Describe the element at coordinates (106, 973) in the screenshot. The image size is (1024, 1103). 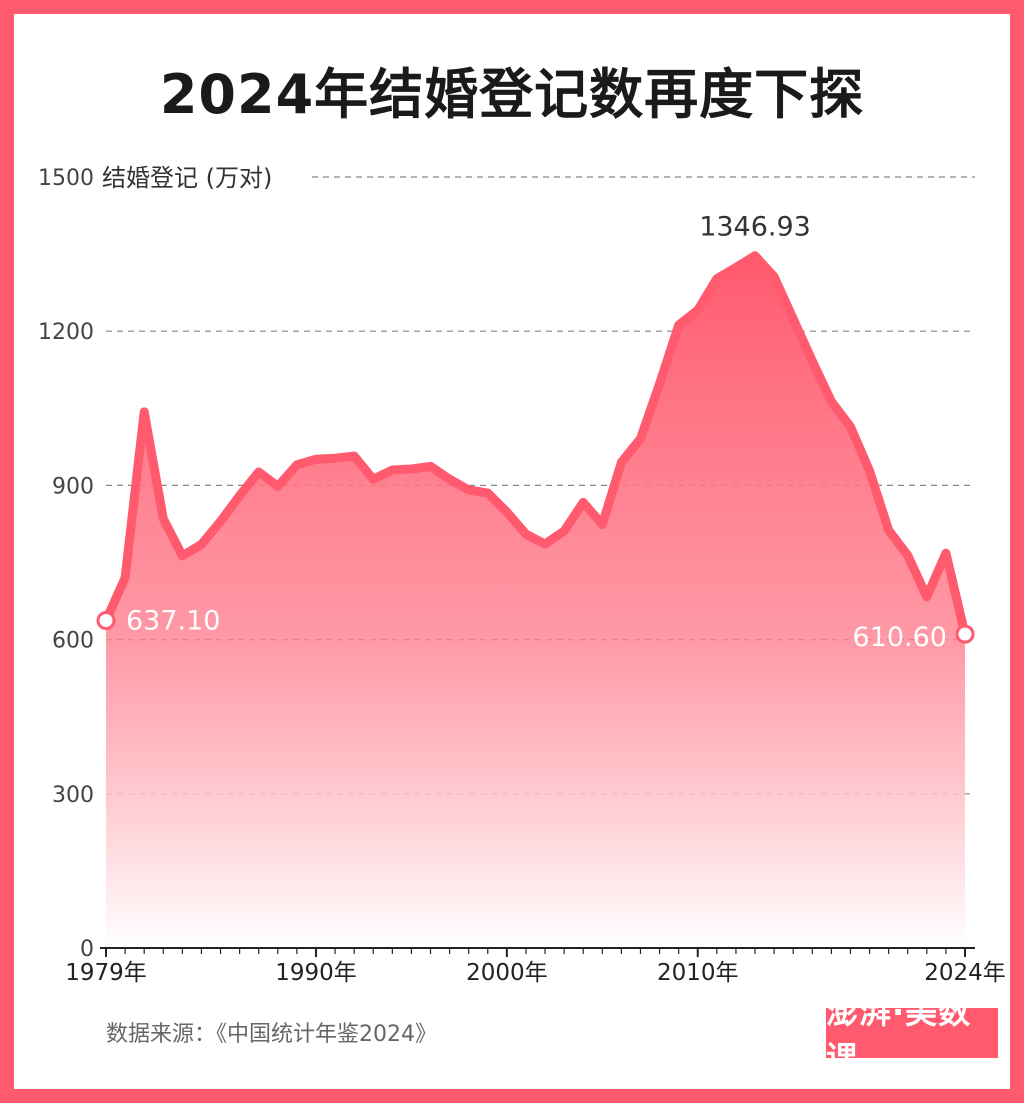
I see `x-tick-label: 1979年` at that location.